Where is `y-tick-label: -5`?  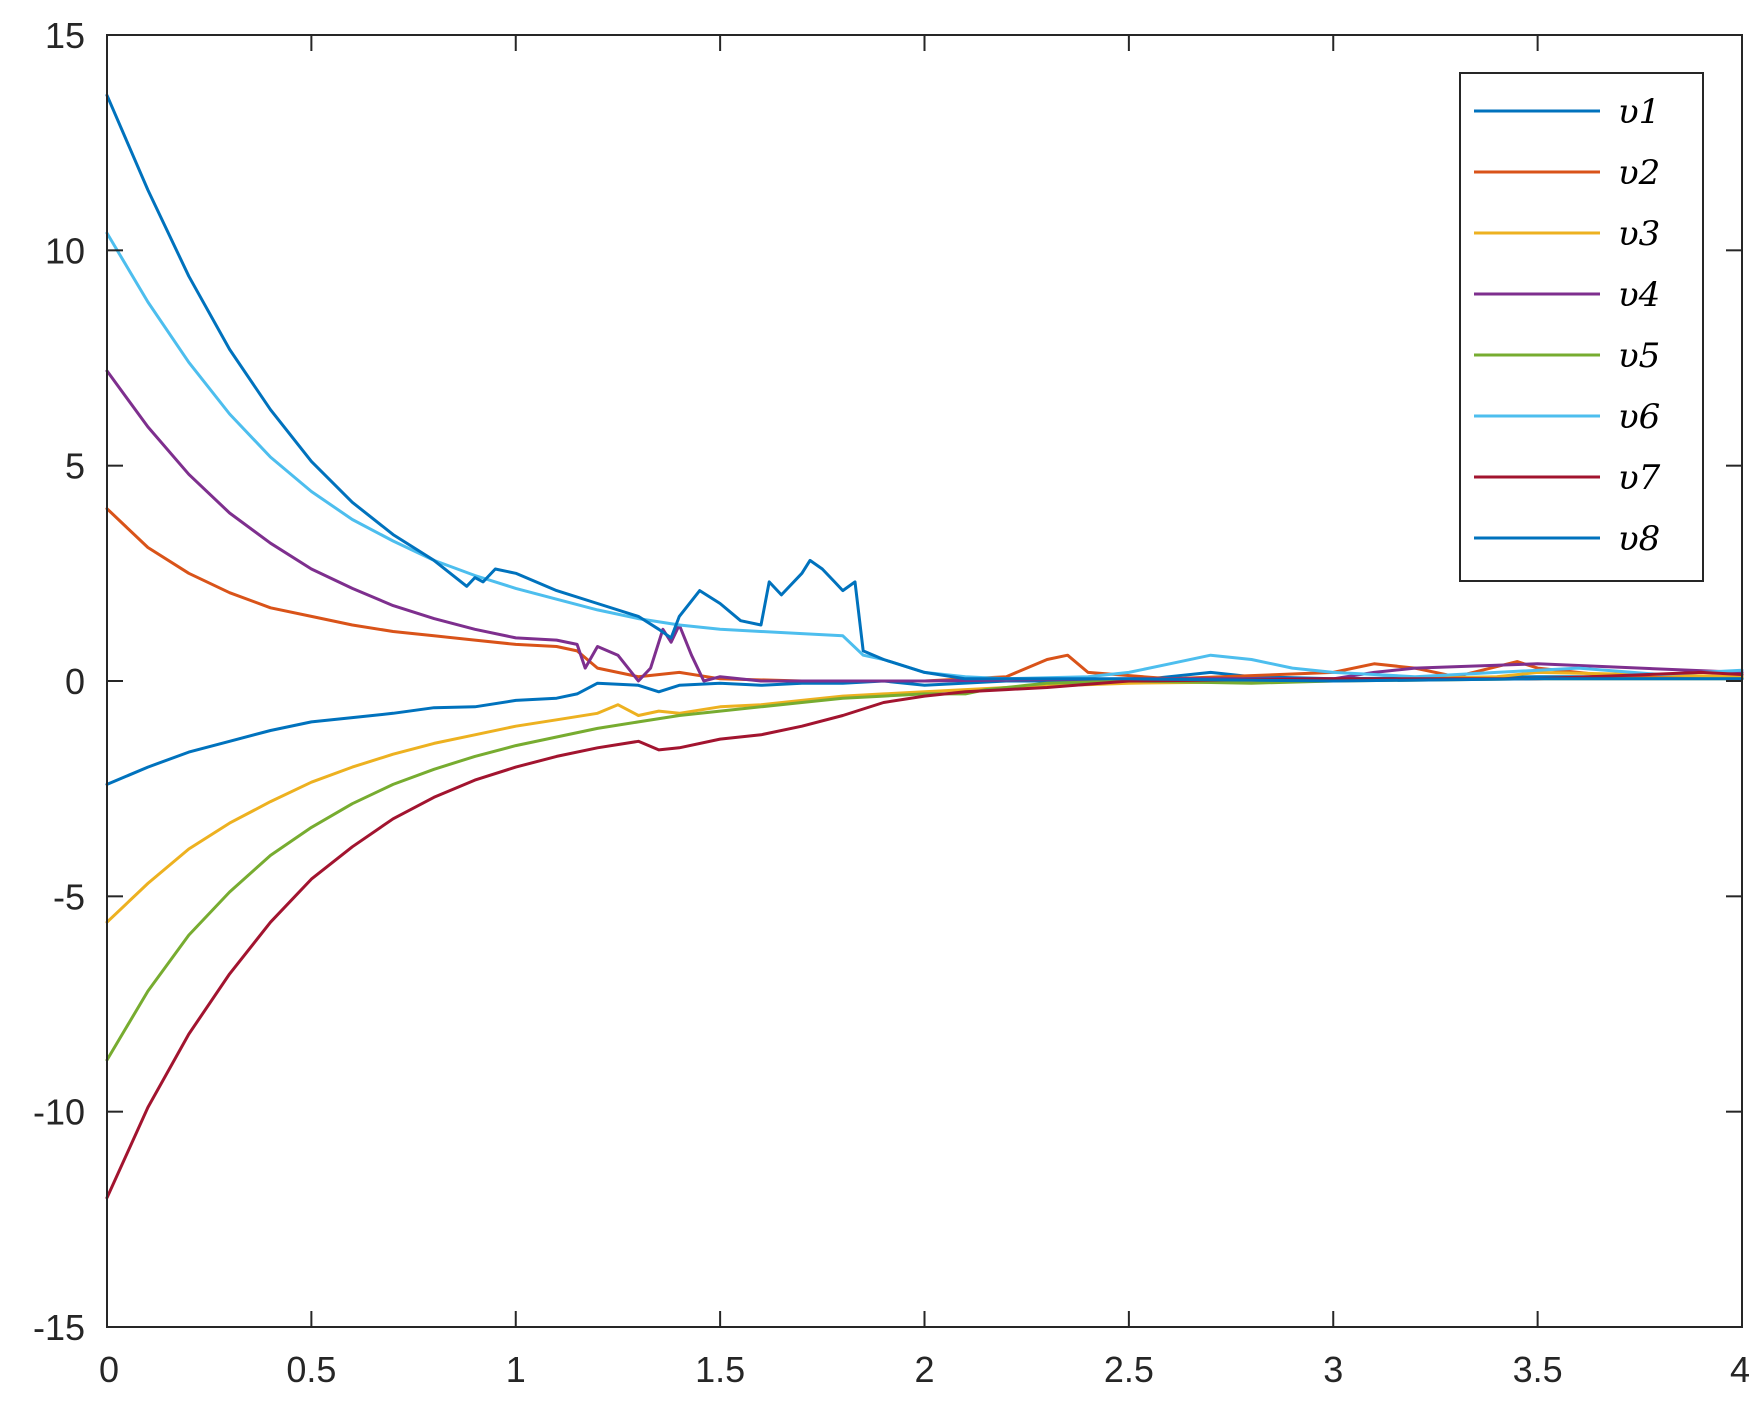 y-tick-label: -5 is located at coordinates (69, 896).